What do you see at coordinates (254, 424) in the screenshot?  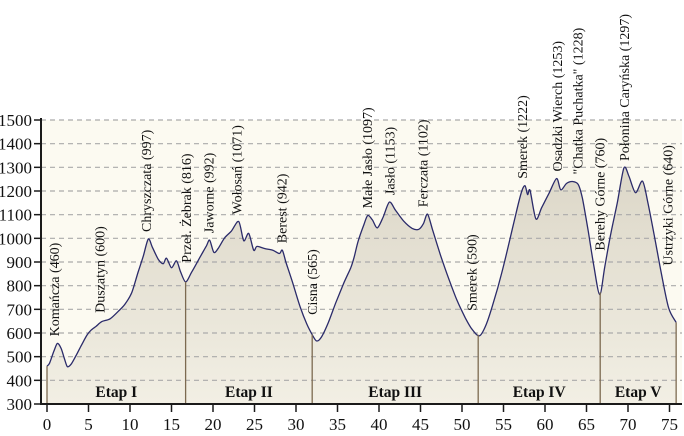 I see `x-tick-label: 25` at bounding box center [254, 424].